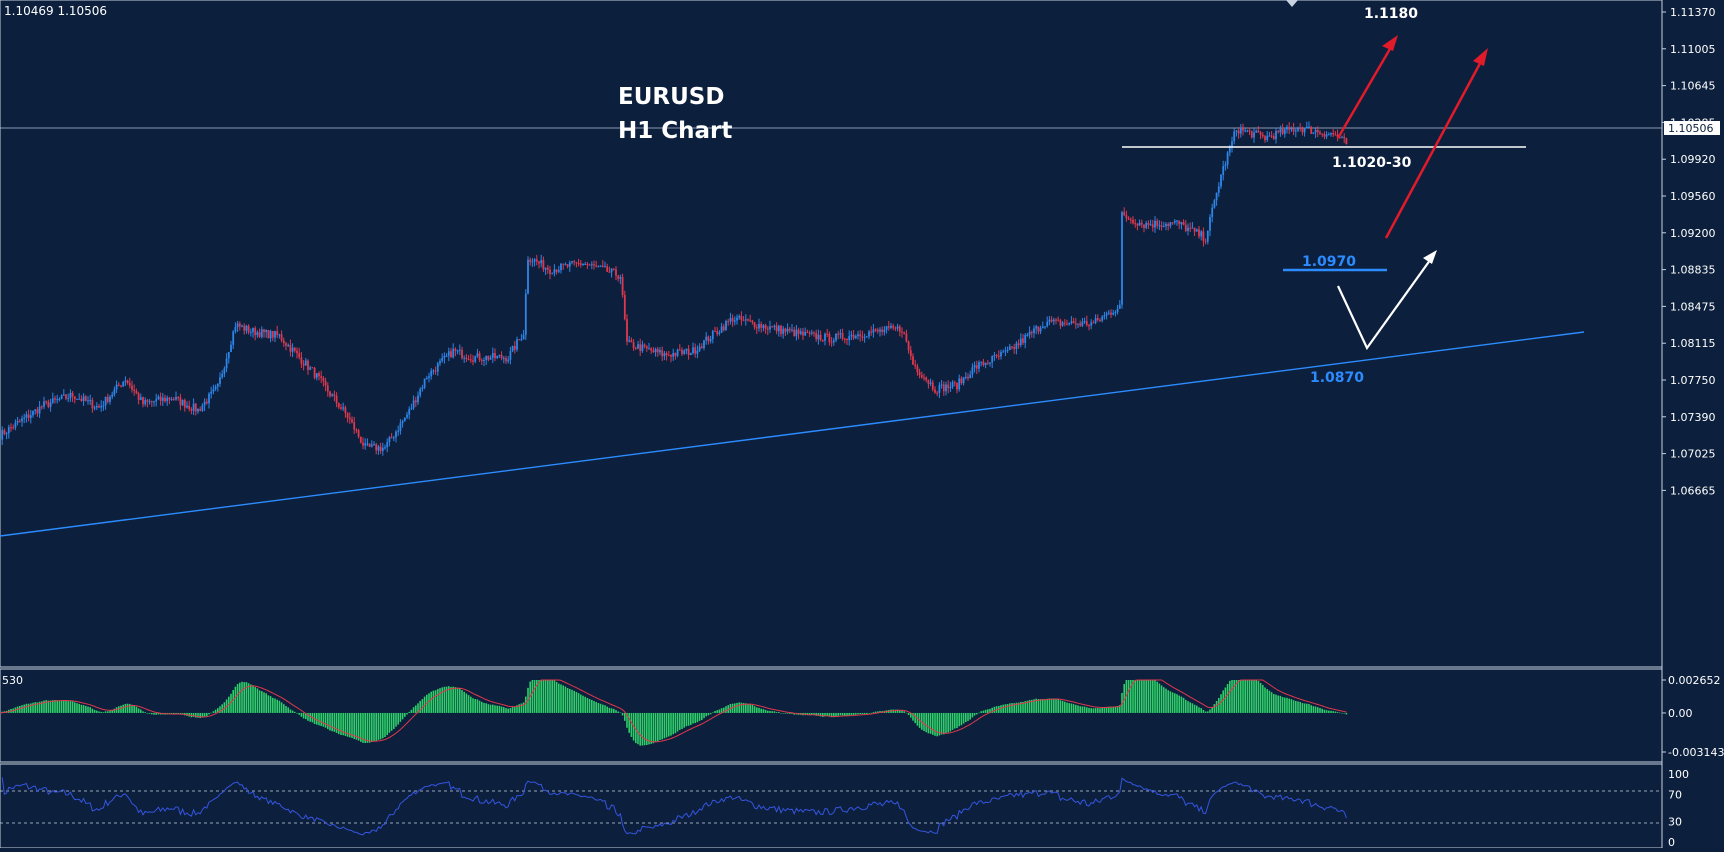 The height and width of the screenshot is (852, 1724). Describe the element at coordinates (1675, 794) in the screenshot. I see `rsi-tick-label: 70` at that location.